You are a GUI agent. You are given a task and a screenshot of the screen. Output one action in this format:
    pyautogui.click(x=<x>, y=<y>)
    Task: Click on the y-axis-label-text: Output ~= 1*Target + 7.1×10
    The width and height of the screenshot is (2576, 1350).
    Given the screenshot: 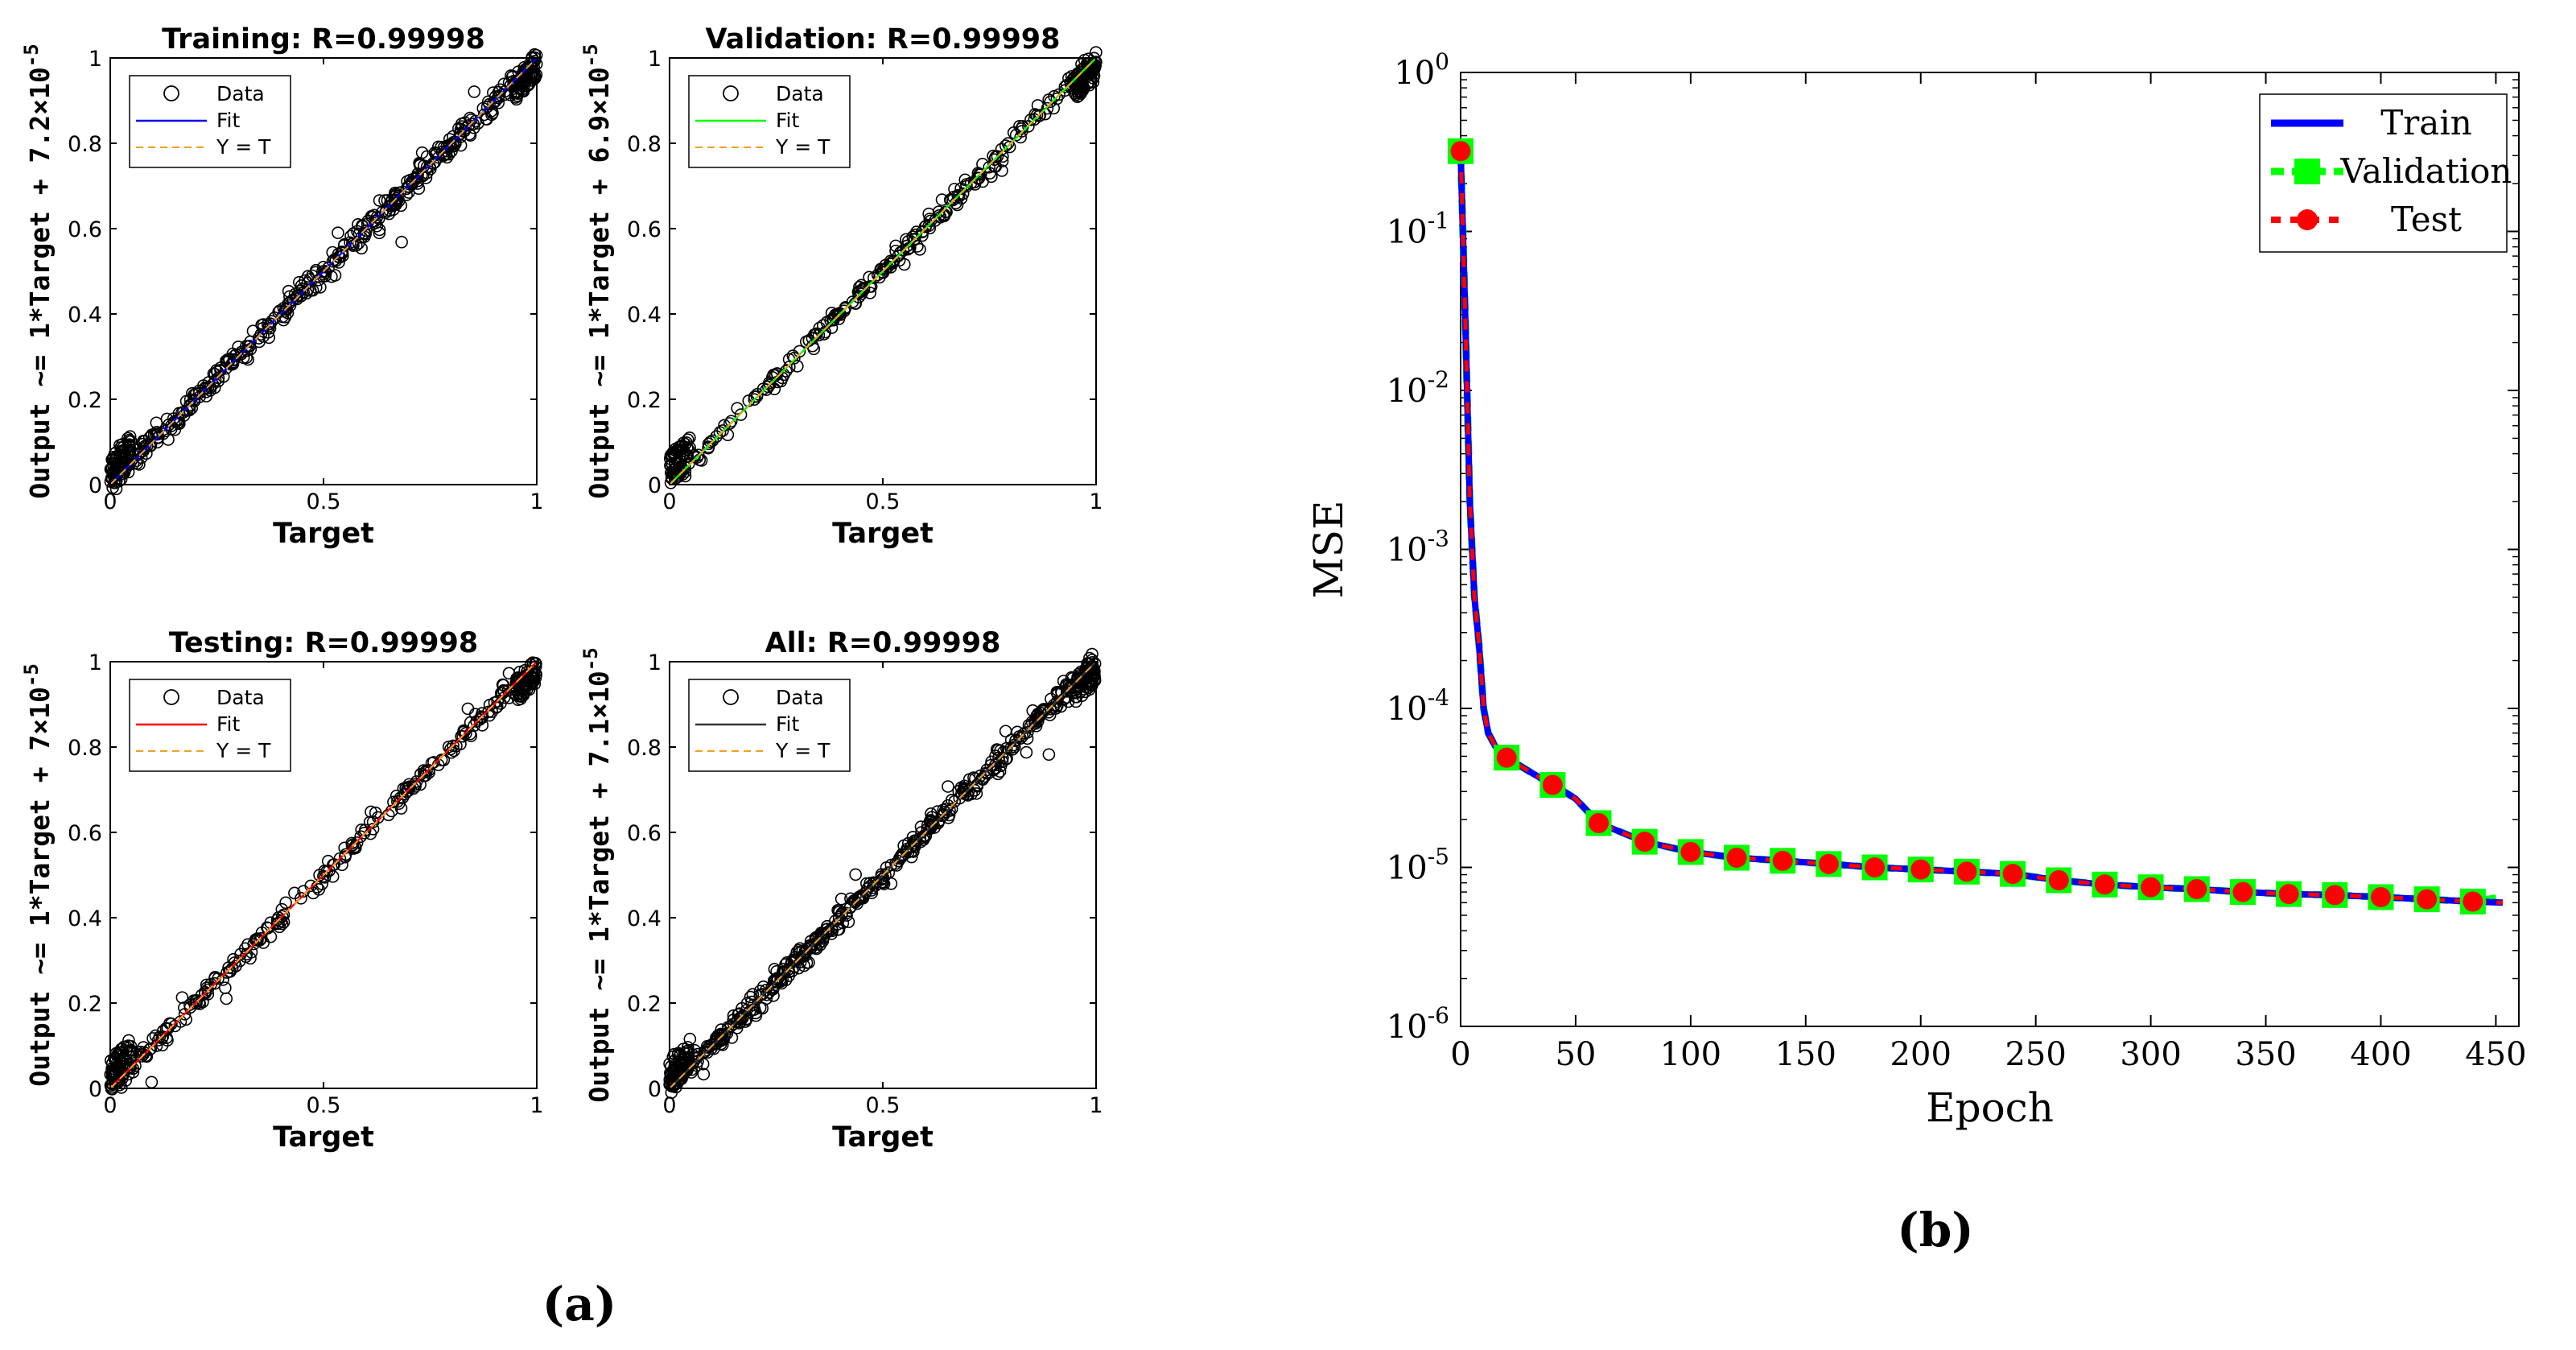 What is the action you would take?
    pyautogui.click(x=599, y=887)
    